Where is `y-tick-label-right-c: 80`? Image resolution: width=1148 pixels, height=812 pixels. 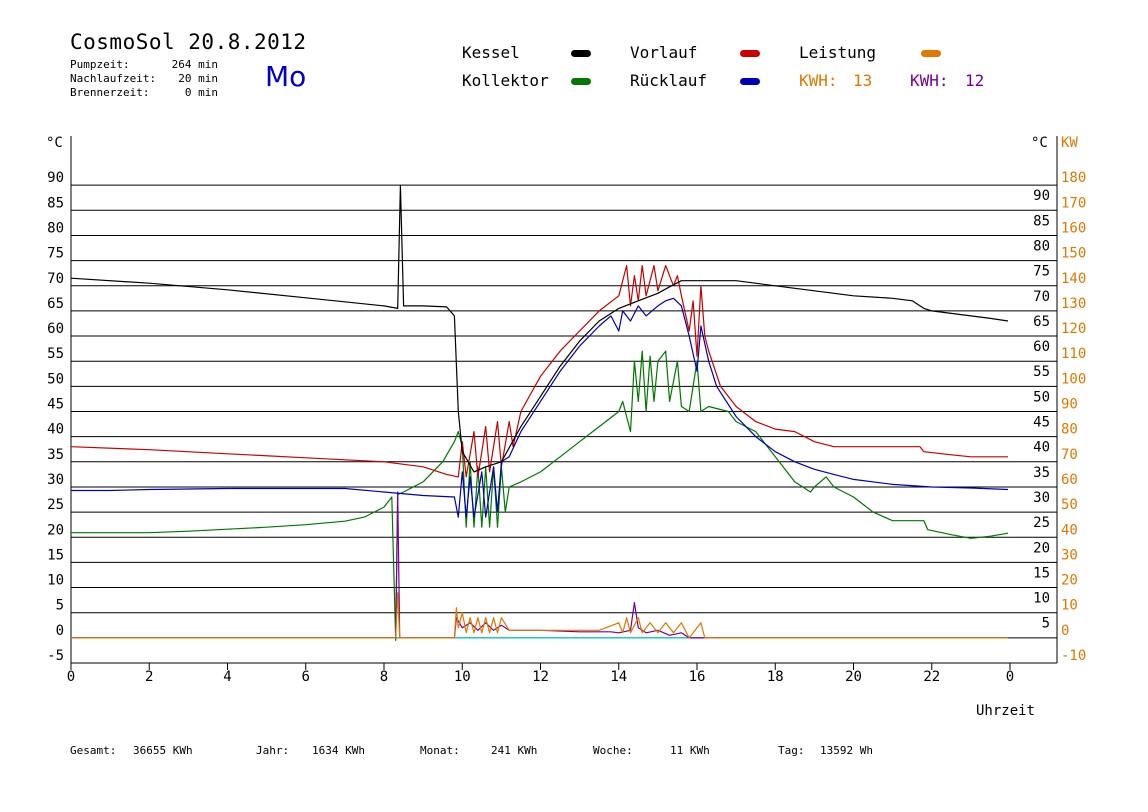
y-tick-label-right-c: 80 is located at coordinates (1041, 246).